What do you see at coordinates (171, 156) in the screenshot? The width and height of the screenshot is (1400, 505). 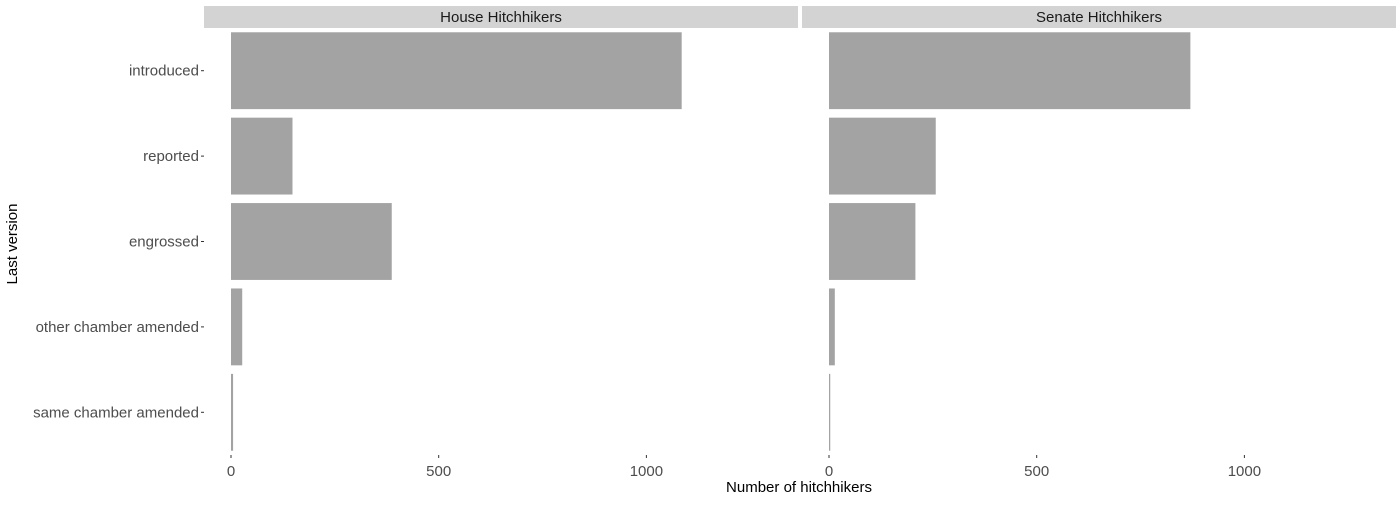 I see `y-tick-label: reported` at bounding box center [171, 156].